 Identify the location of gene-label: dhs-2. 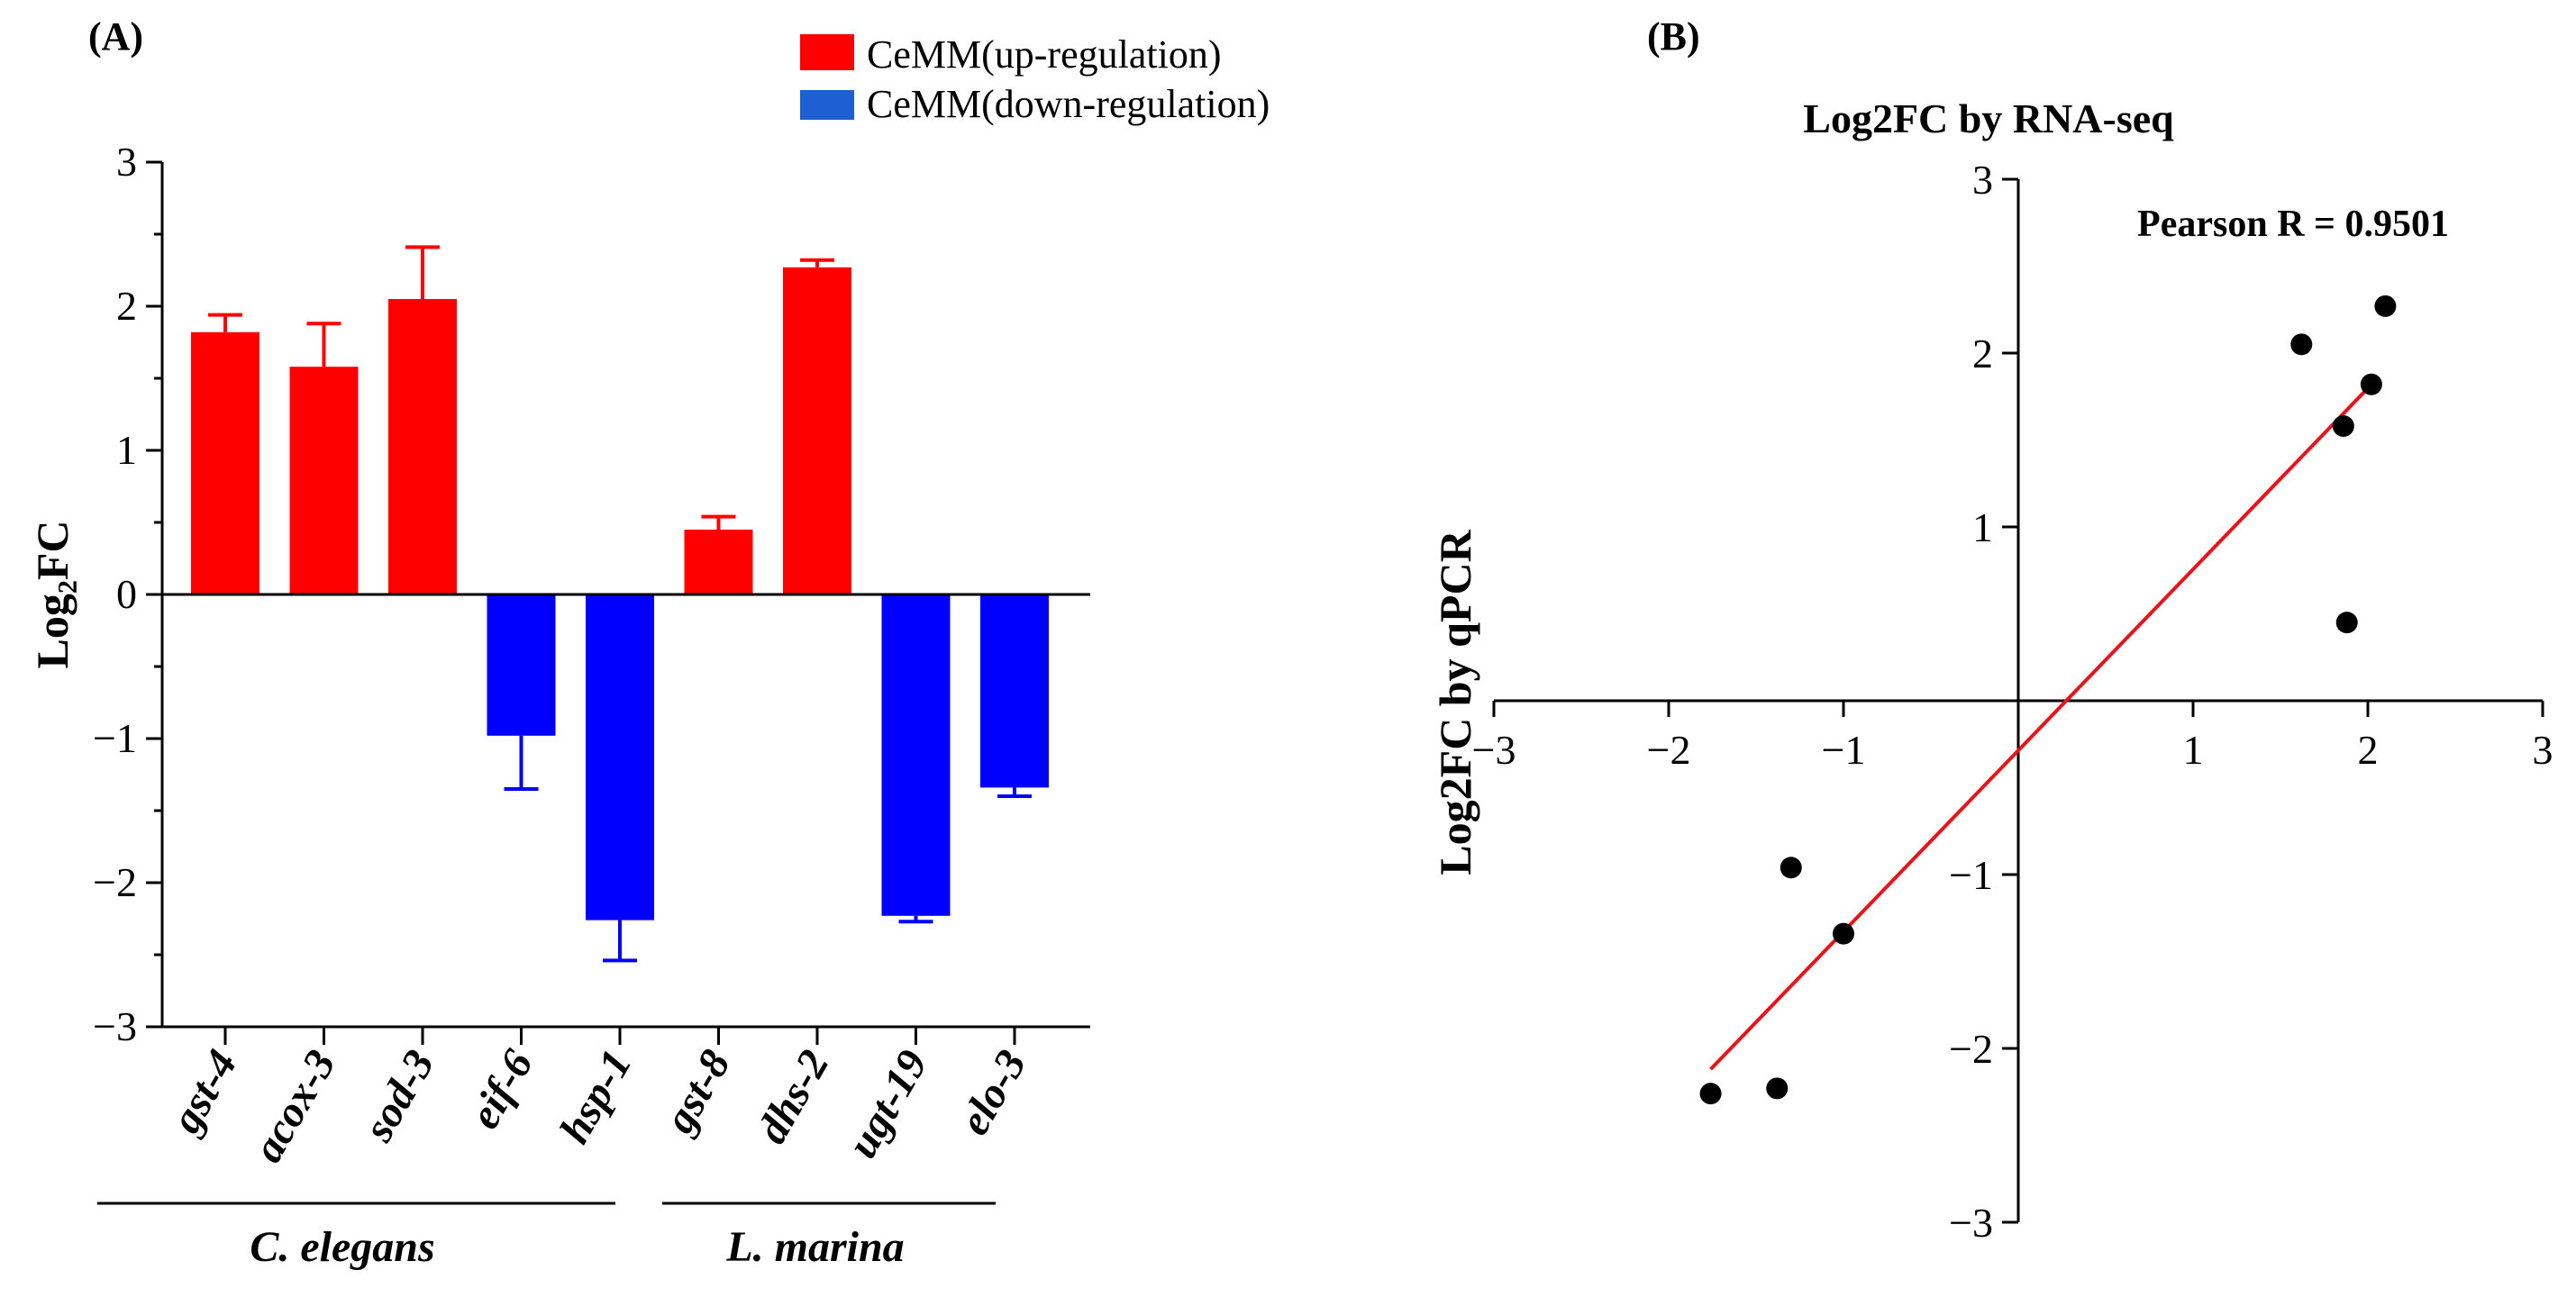
(793, 1096).